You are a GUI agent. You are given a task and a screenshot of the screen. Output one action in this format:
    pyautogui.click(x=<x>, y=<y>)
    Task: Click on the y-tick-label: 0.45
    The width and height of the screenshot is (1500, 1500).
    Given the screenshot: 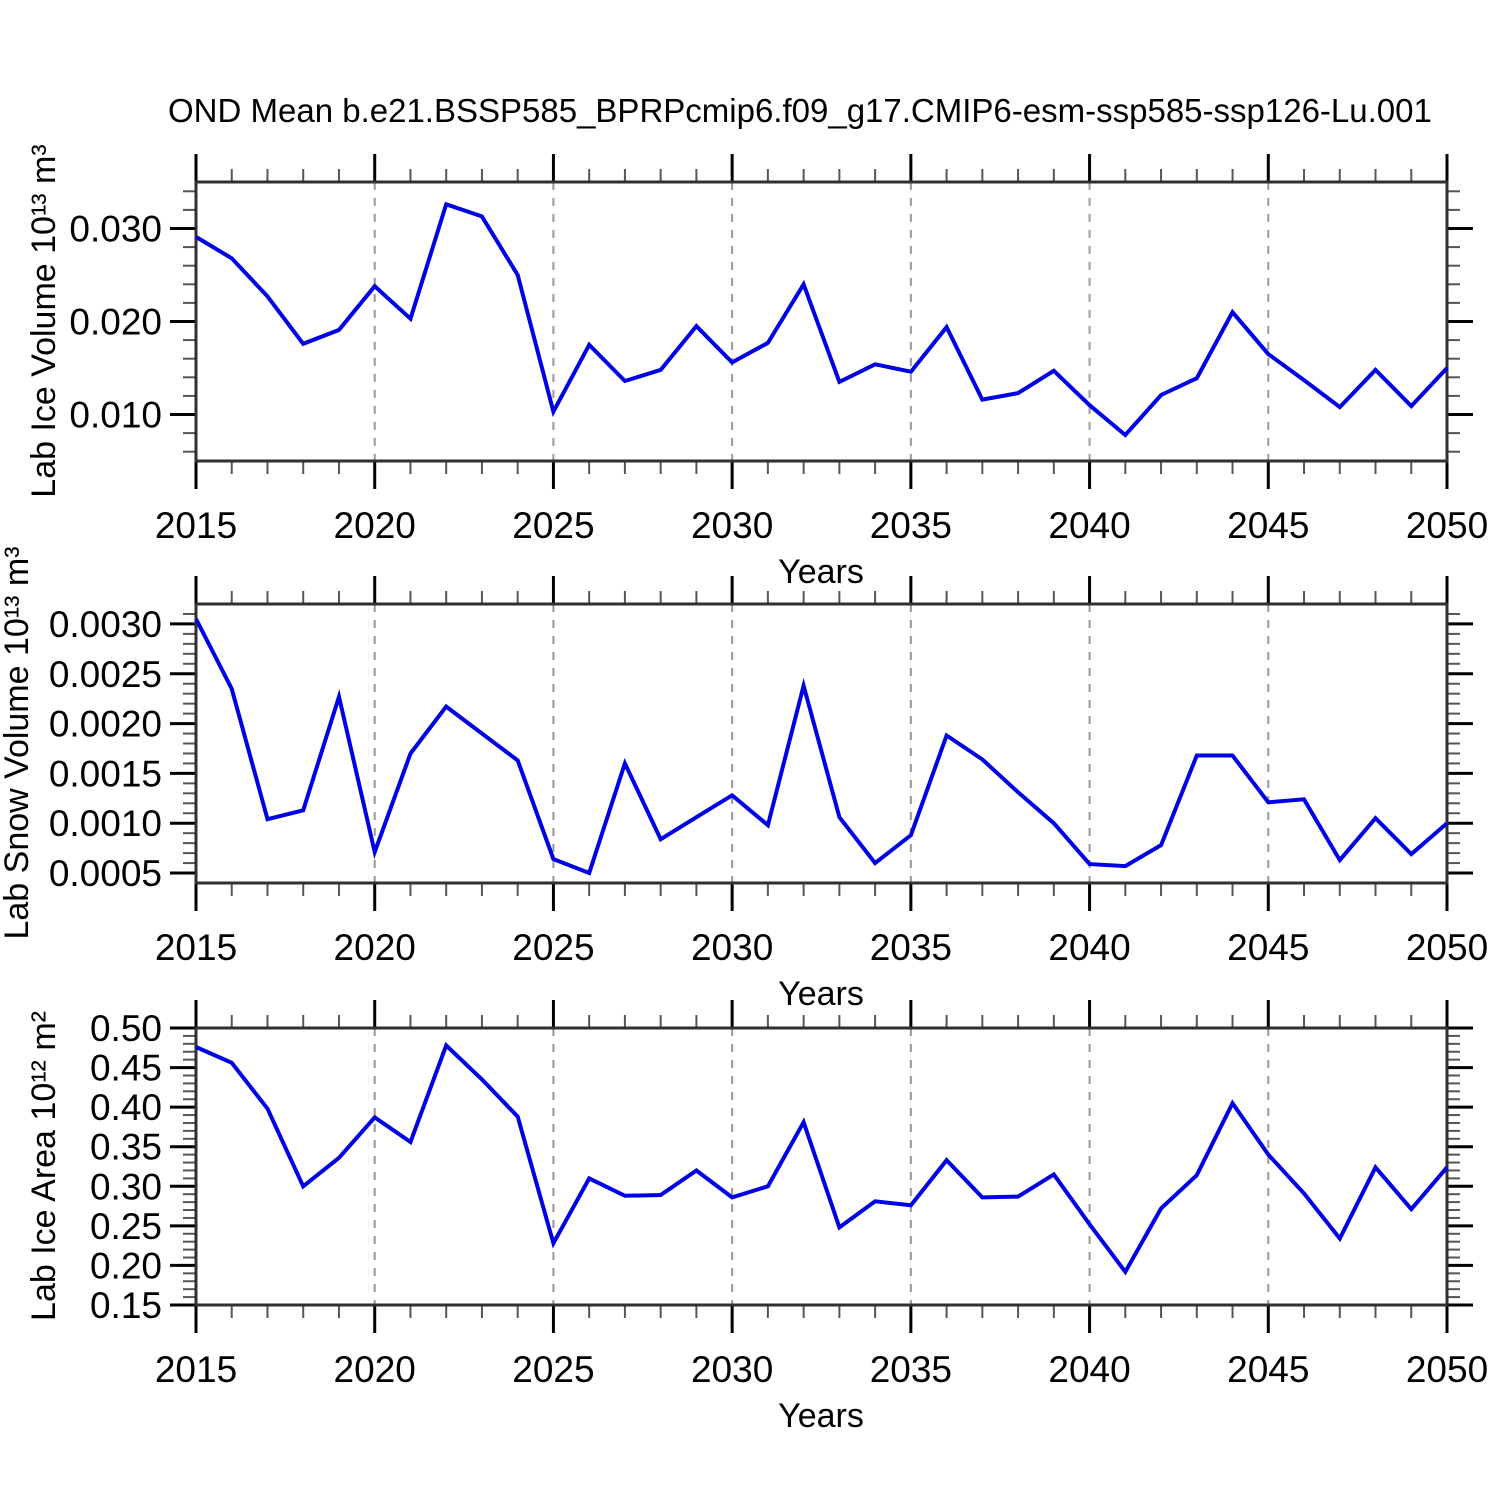 What is the action you would take?
    pyautogui.click(x=126, y=1068)
    